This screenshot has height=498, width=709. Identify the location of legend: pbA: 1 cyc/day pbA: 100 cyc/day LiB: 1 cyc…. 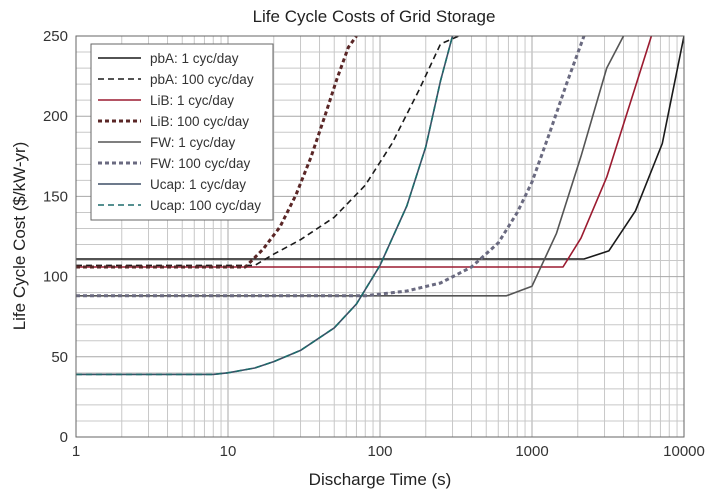
(182, 132).